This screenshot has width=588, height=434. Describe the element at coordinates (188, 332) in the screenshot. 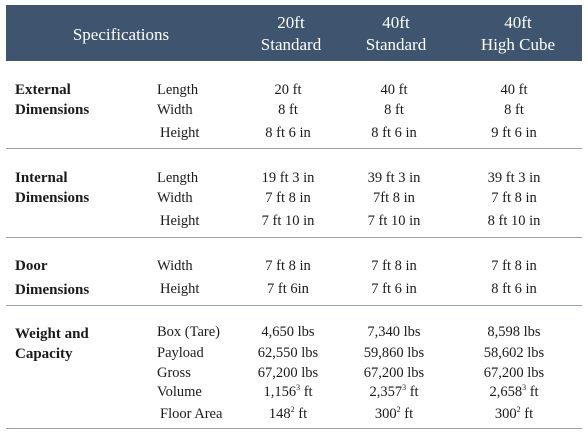

I see `row-label: Box (Tare)` at that location.